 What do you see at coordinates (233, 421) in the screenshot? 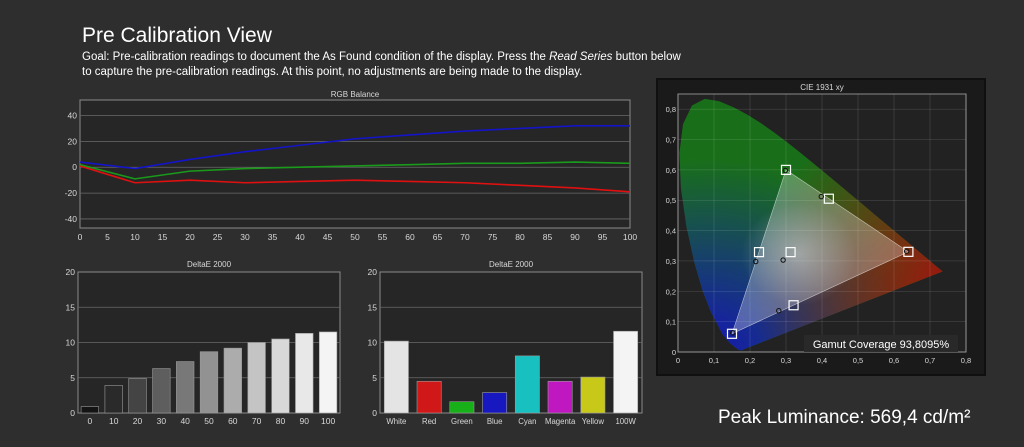
I see `deltae-gray-x-tick-label: 60` at bounding box center [233, 421].